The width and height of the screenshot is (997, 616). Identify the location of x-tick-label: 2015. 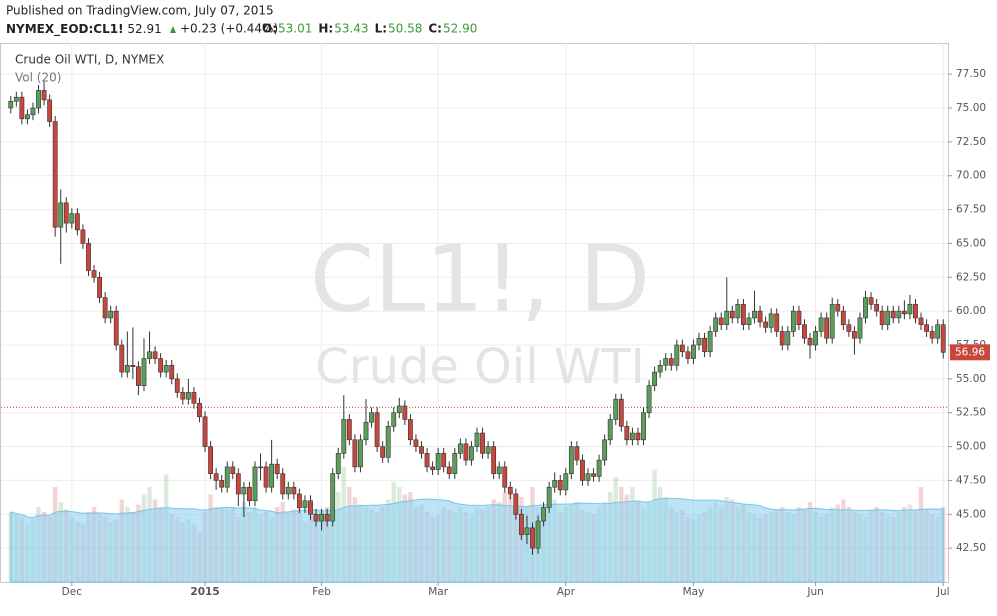
(204, 592).